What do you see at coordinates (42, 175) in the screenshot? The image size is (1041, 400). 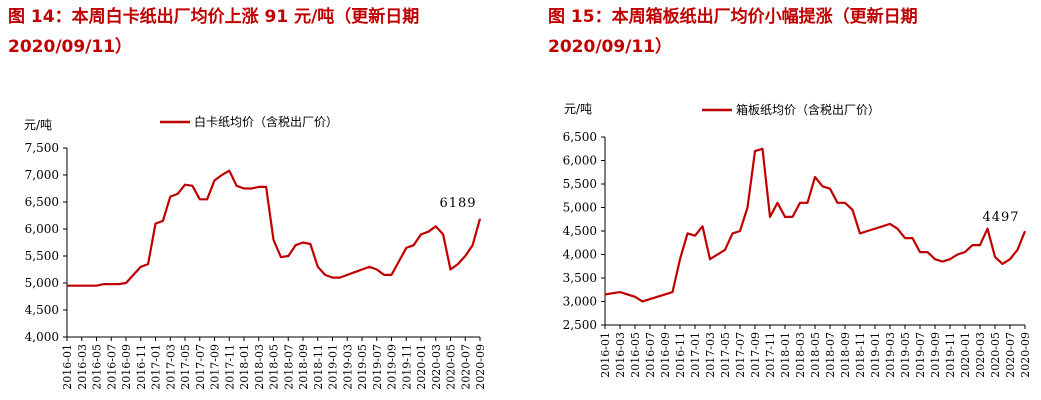 I see `y-tick-label: 7,000` at bounding box center [42, 175].